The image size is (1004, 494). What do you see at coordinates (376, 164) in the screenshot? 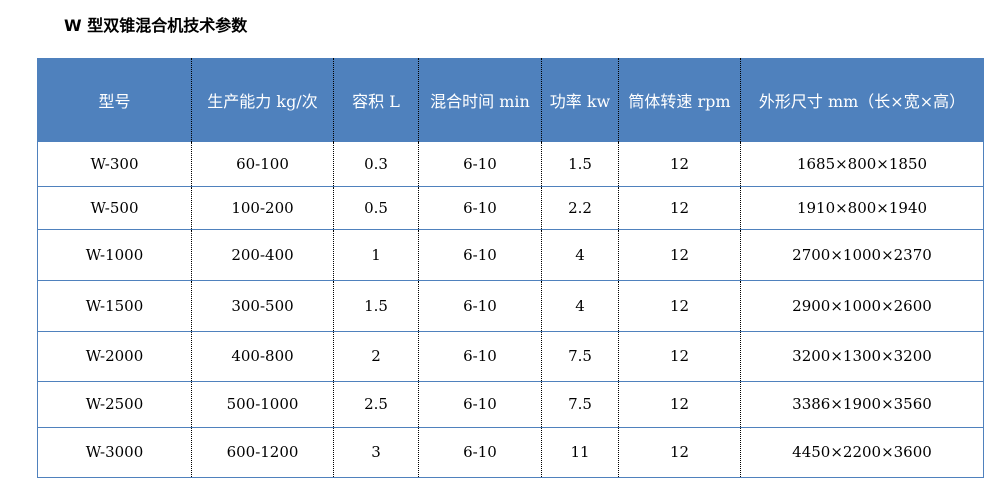
I see `table-cell: 0.3` at bounding box center [376, 164].